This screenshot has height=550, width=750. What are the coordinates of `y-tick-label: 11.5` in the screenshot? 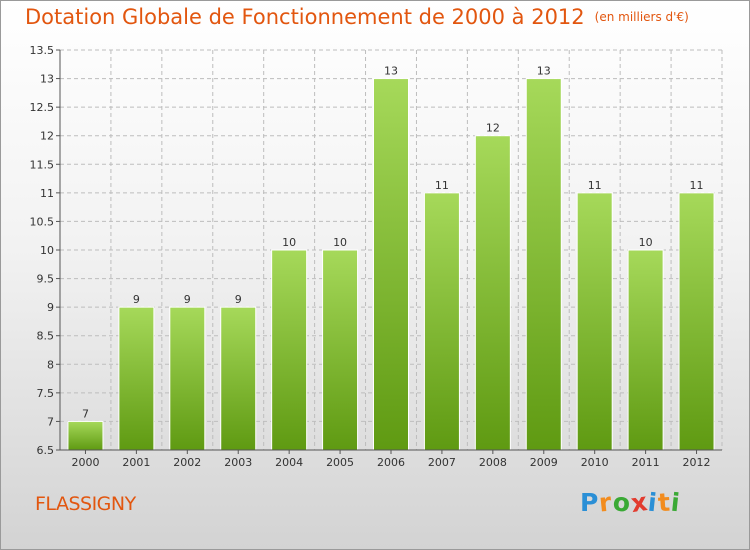 It's located at (42, 164).